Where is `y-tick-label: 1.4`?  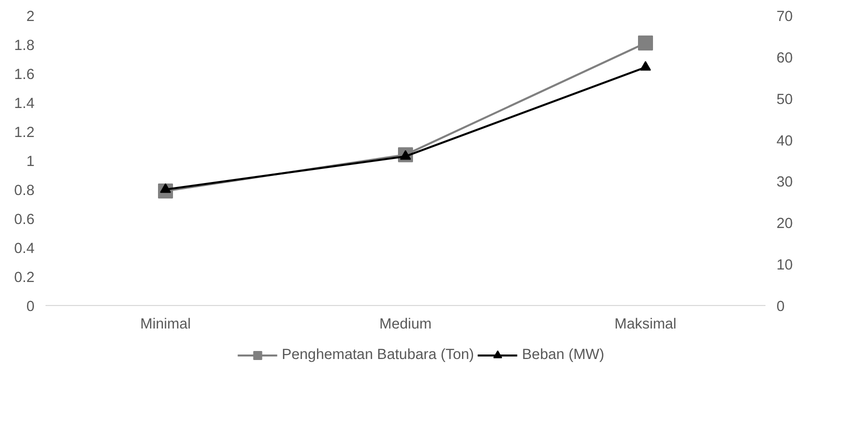
y-tick-label: 1.4 is located at coordinates (24, 104).